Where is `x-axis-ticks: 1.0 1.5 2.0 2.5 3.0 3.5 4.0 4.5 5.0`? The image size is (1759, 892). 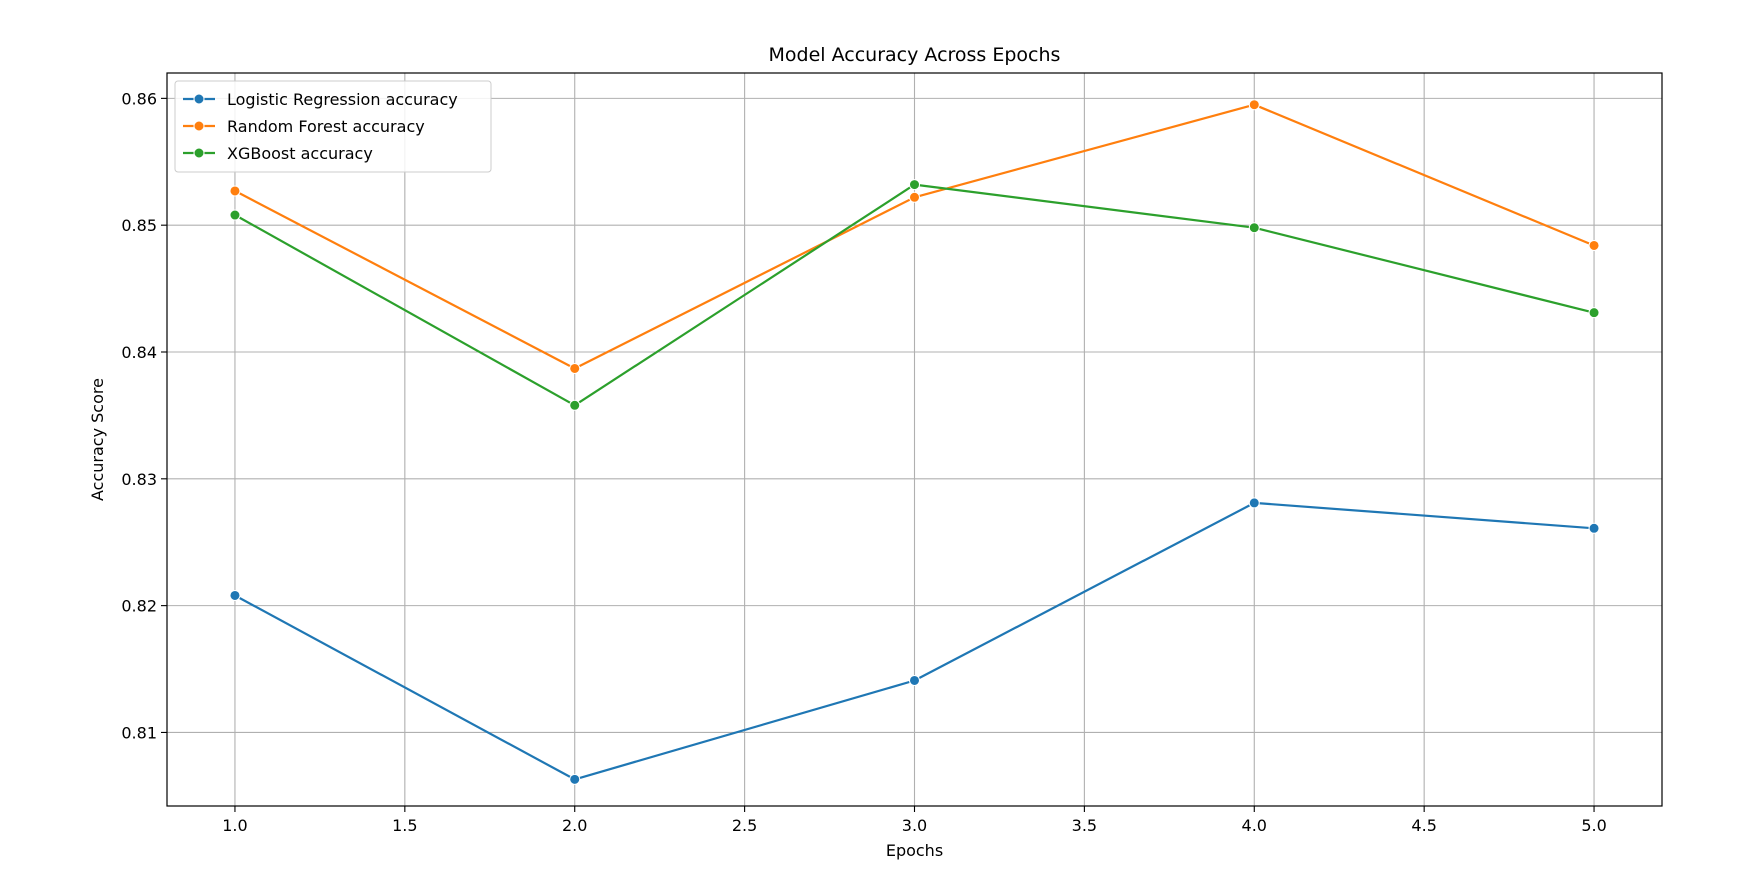 x-axis-ticks: 1.0 1.5 2.0 2.5 3.0 3.5 4.0 4.5 5.0 is located at coordinates (914, 820).